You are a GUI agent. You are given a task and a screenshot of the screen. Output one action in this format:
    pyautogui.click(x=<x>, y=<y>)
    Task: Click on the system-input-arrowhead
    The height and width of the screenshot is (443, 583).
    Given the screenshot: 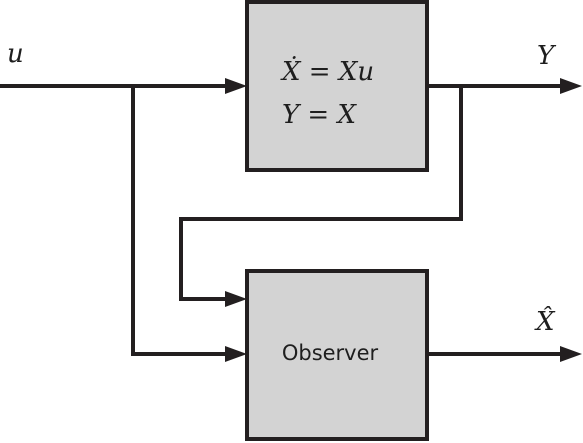 What is the action you would take?
    pyautogui.click(x=236, y=86)
    